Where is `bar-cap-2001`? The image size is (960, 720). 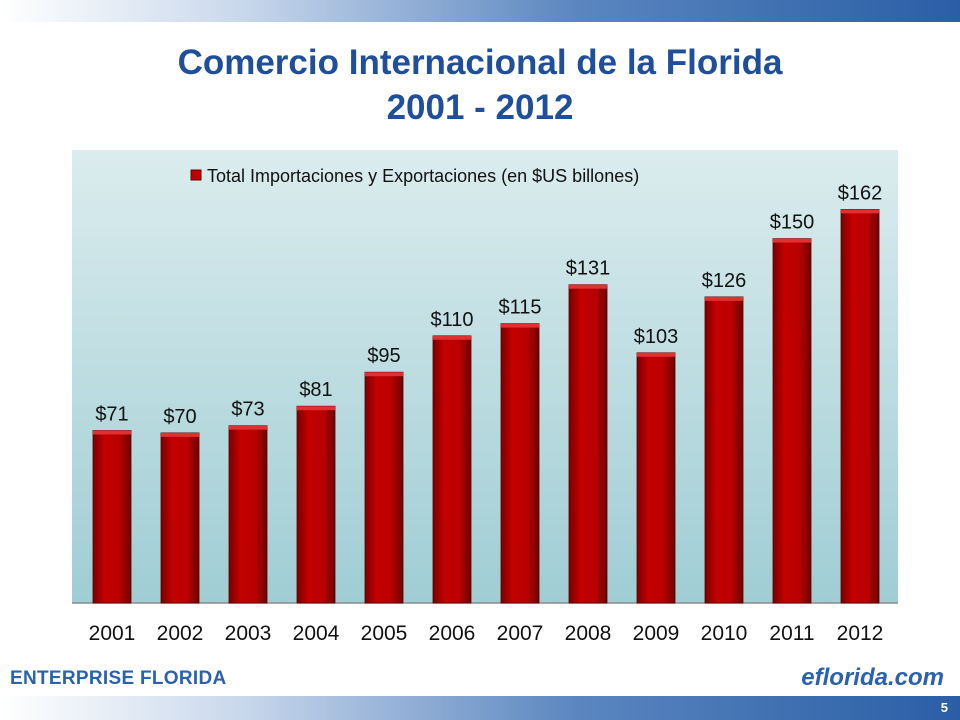
bar-cap-2001 is located at coordinates (112, 432).